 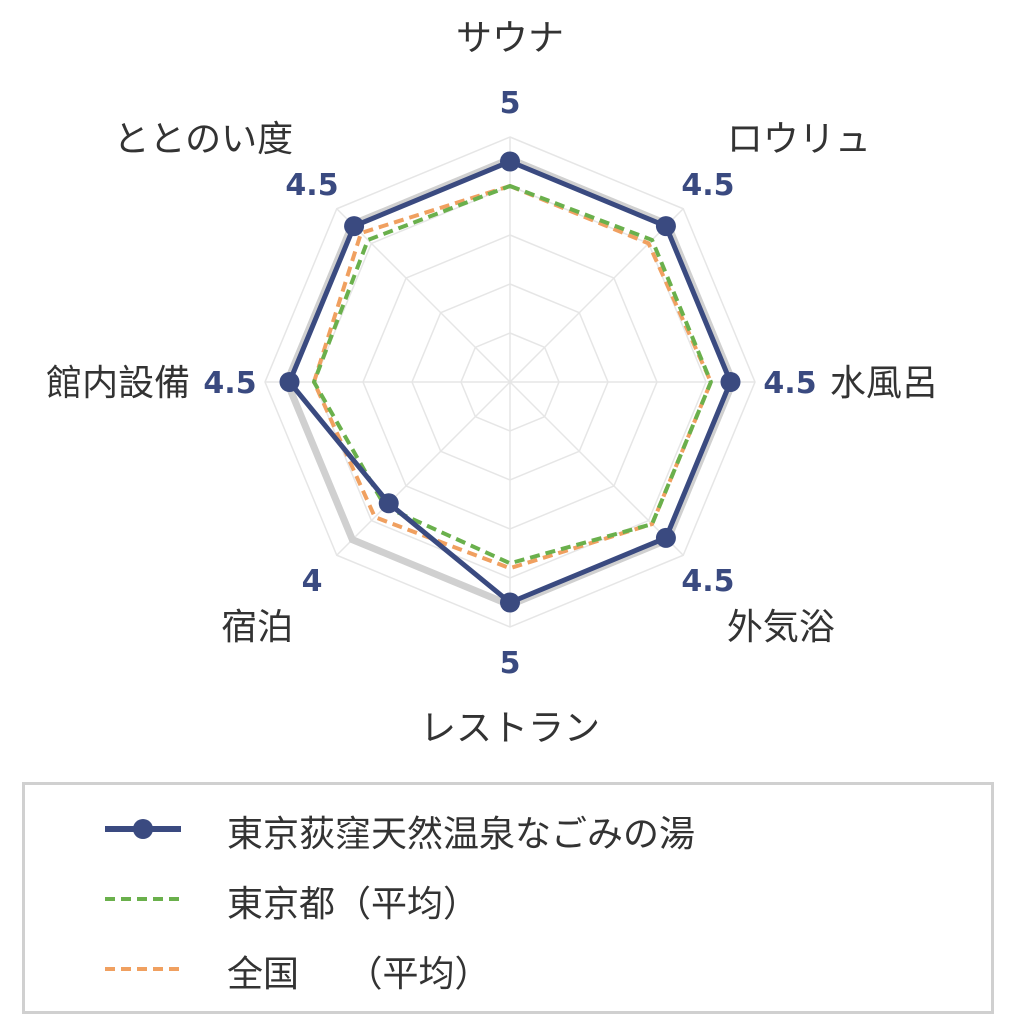 What do you see at coordinates (229, 383) in the screenshot?
I see `value-label-6: 4.5` at bounding box center [229, 383].